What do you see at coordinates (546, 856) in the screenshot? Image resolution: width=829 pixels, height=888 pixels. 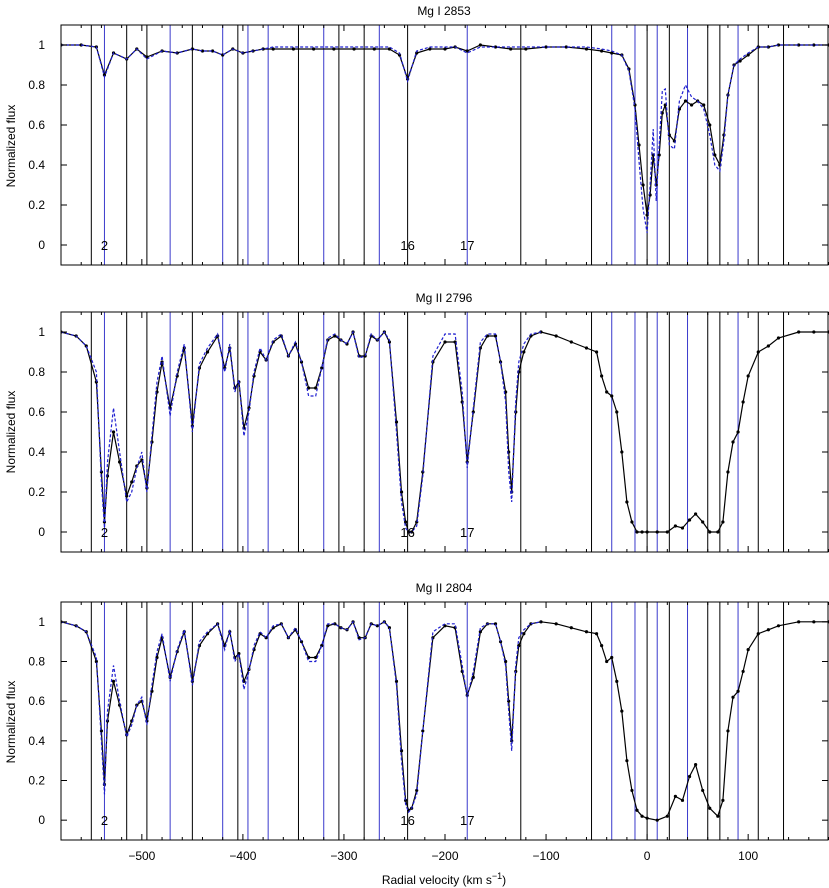 I see `x-tick-label: −100` at bounding box center [546, 856].